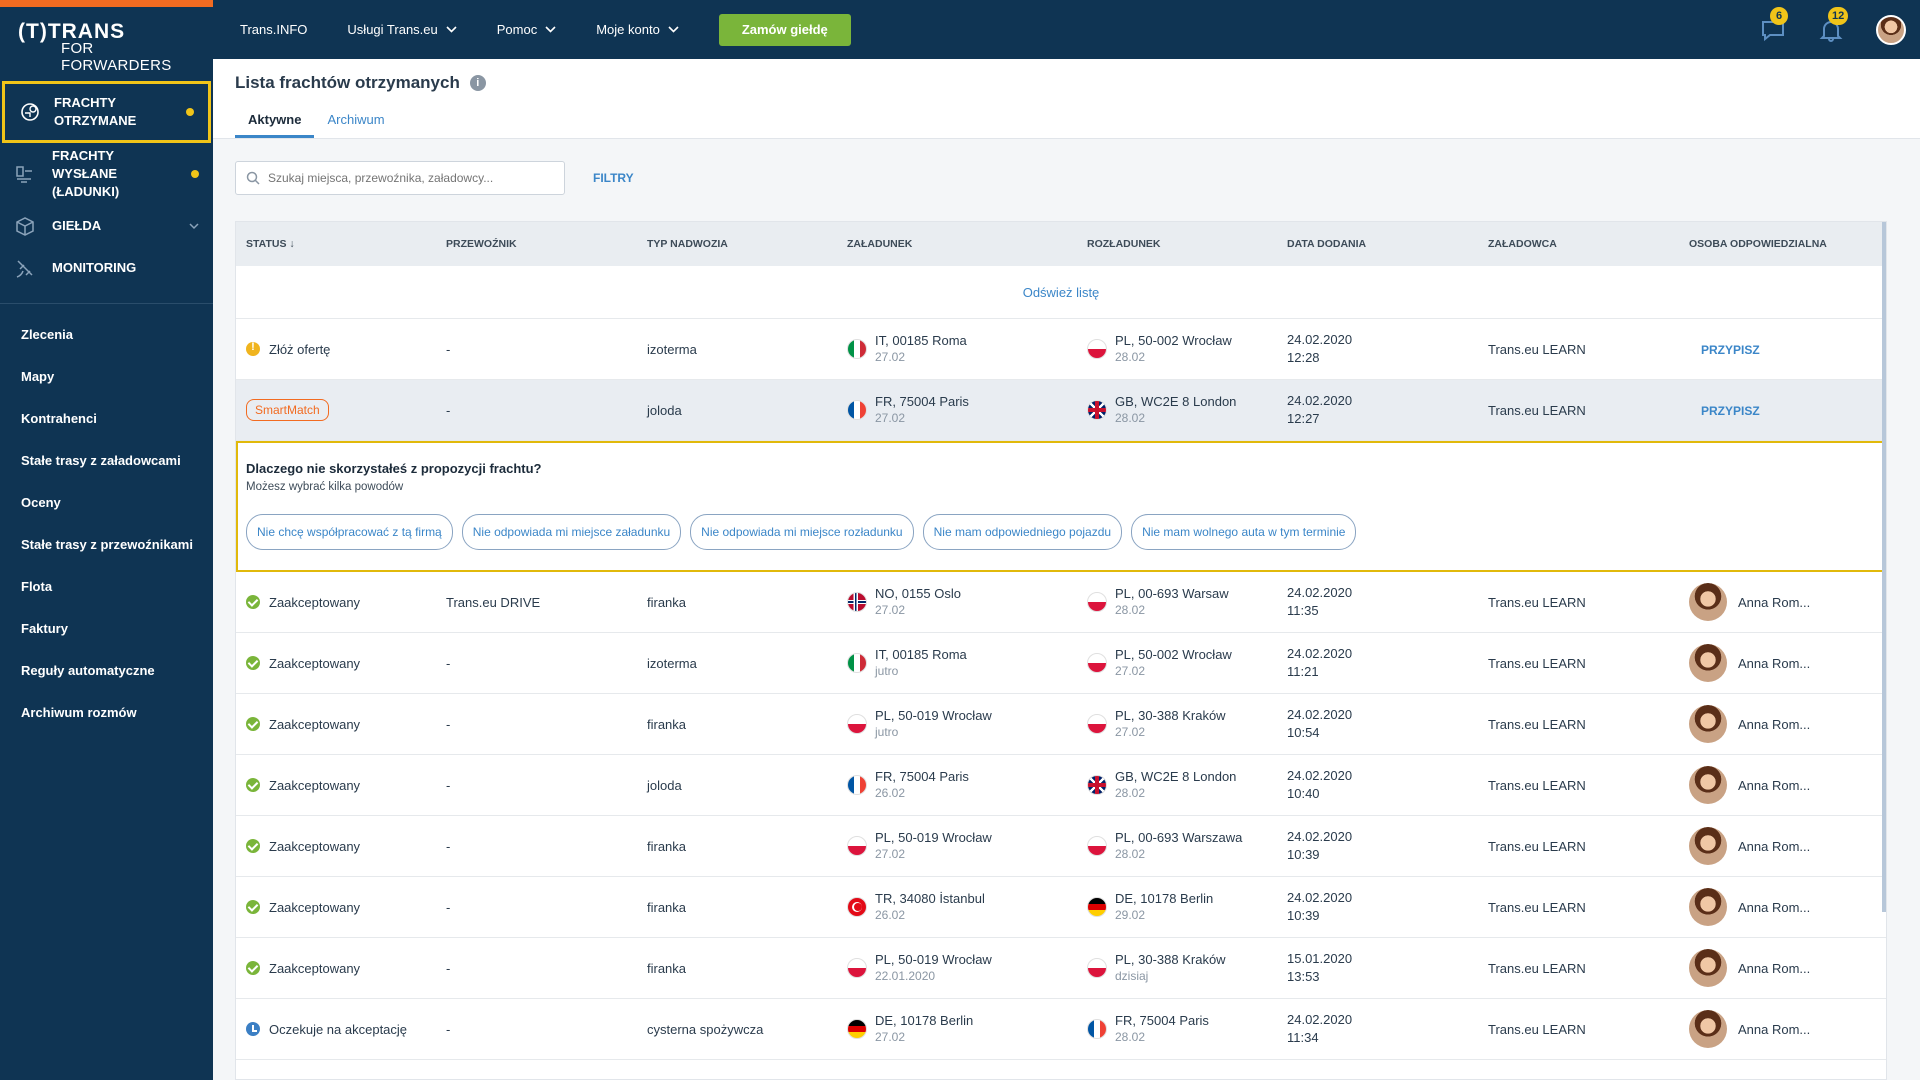  What do you see at coordinates (628, 29) in the screenshot?
I see `top-nav-label: Moje konto` at bounding box center [628, 29].